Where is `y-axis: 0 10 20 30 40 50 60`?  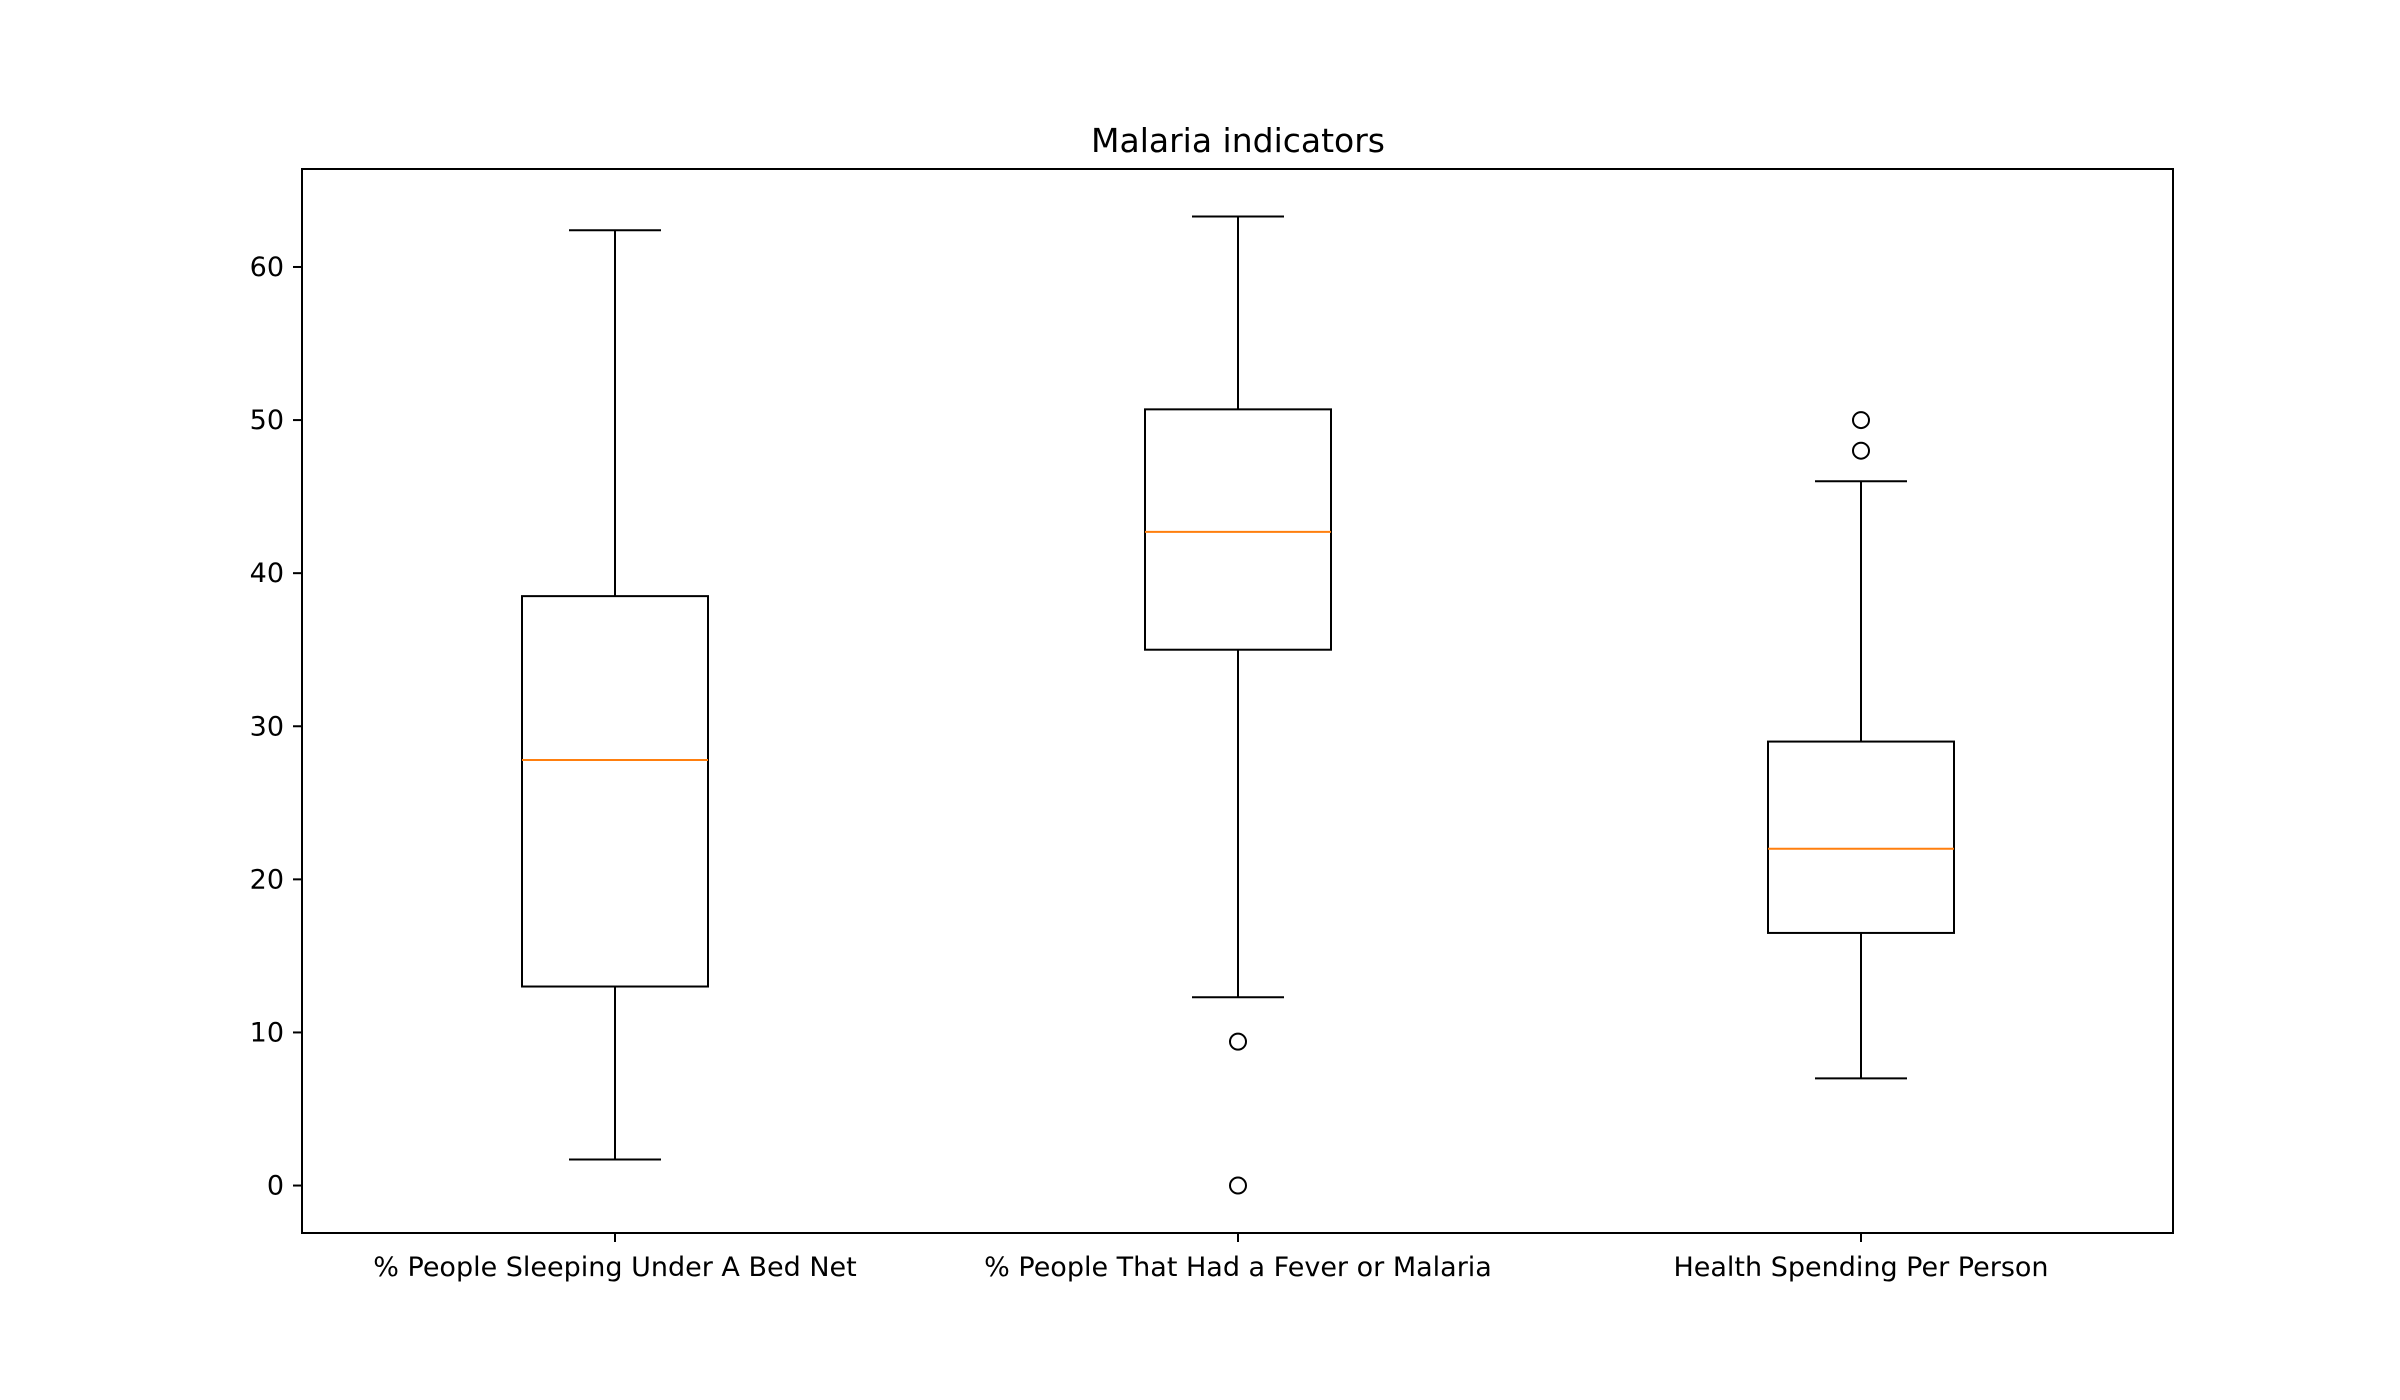 y-axis: 0 10 20 30 40 50 60 is located at coordinates (276, 727).